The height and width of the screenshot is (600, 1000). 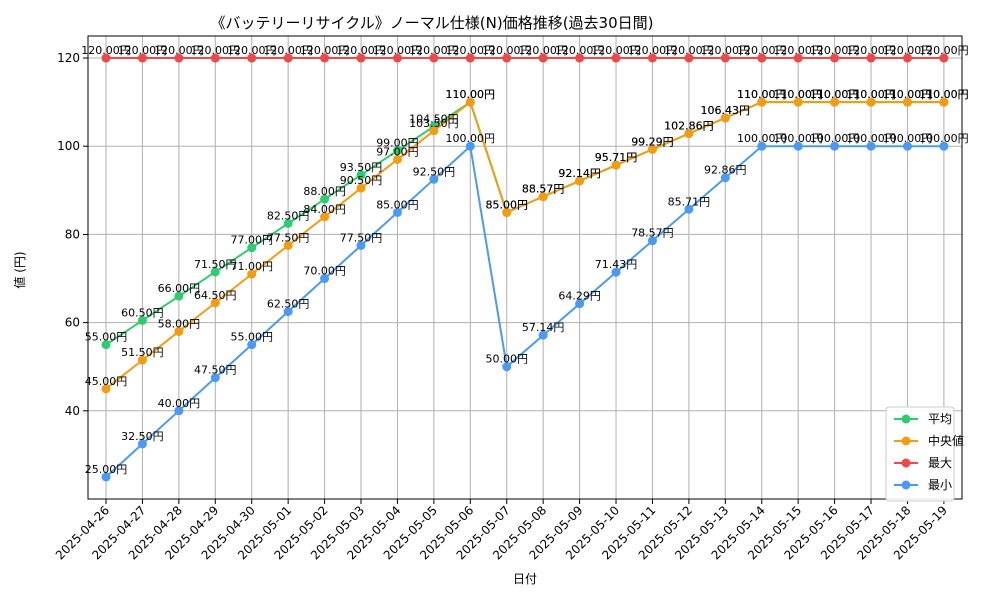 I want to click on data-label-1: 95.71円, so click(x=616, y=157).